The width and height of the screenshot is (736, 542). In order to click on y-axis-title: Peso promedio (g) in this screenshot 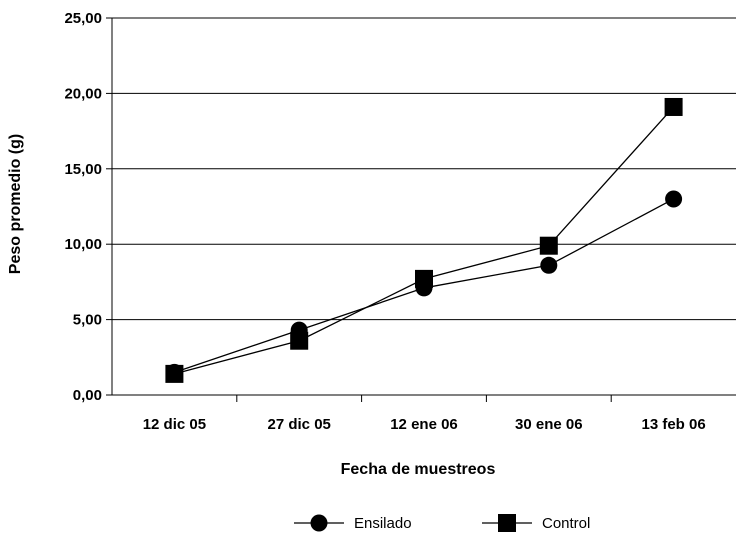, I will do `click(15, 204)`.